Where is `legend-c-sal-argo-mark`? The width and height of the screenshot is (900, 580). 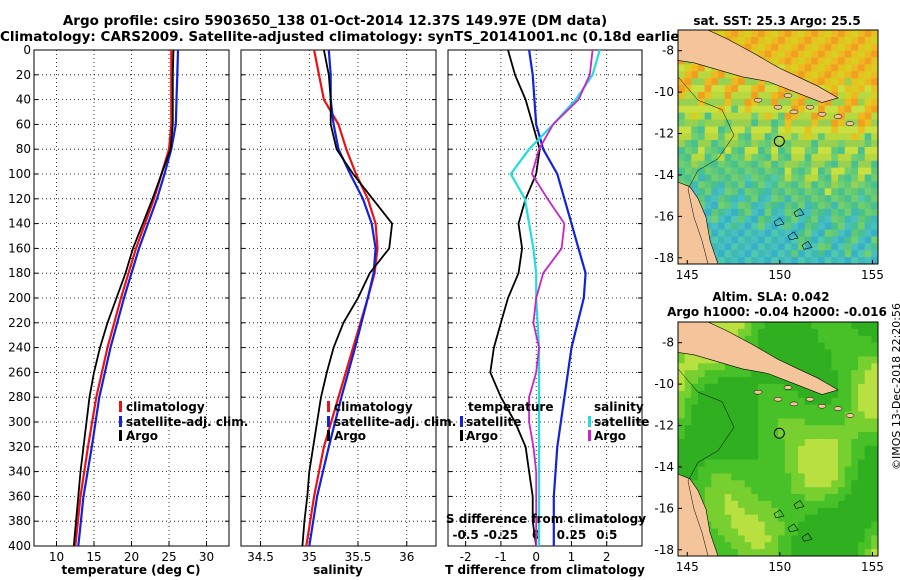
legend-c-sal-argo-mark is located at coordinates (589, 435).